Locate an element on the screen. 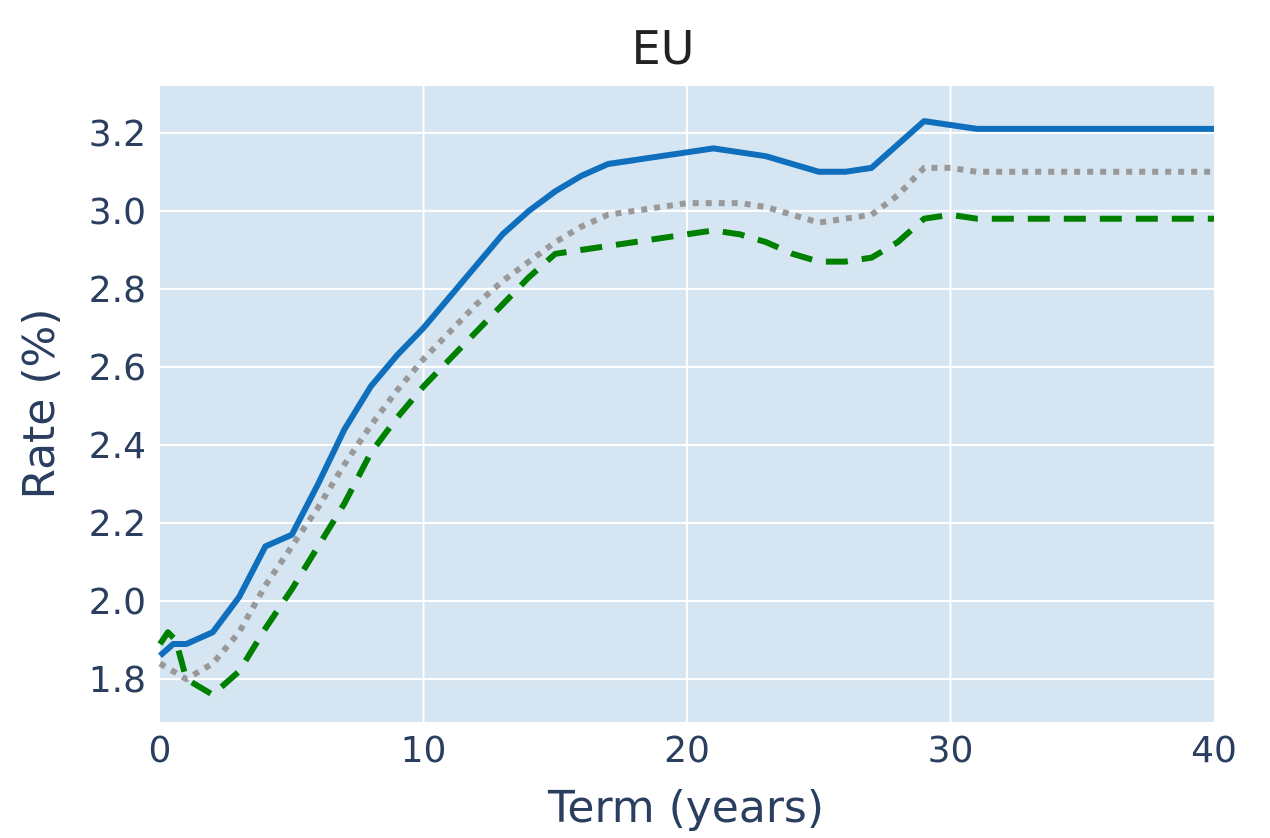 The width and height of the screenshot is (1270, 838). y-axis-label: Rate (%) is located at coordinates (39, 403).